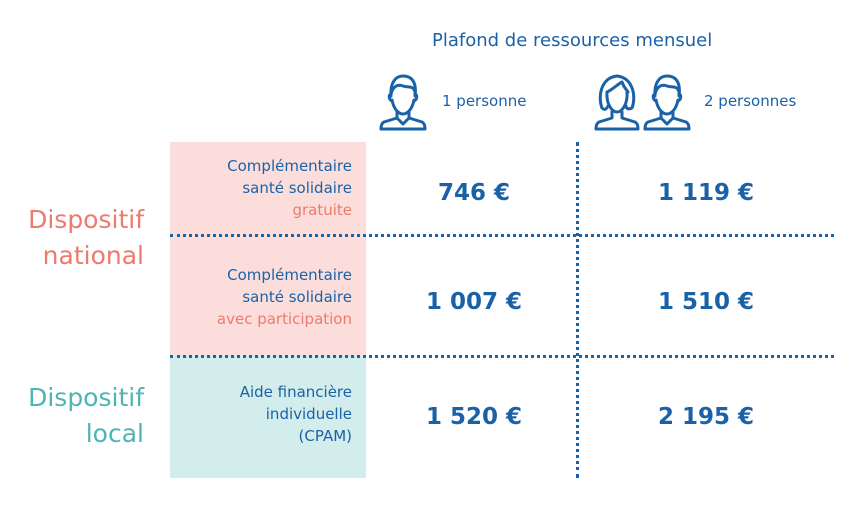 The height and width of the screenshot is (524, 862). Describe the element at coordinates (86, 237) in the screenshot. I see `group-label-national: Dispositif national` at that location.